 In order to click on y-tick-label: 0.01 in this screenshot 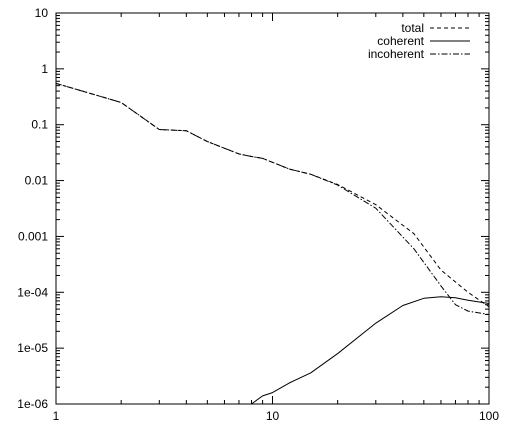, I will do `click(37, 181)`.